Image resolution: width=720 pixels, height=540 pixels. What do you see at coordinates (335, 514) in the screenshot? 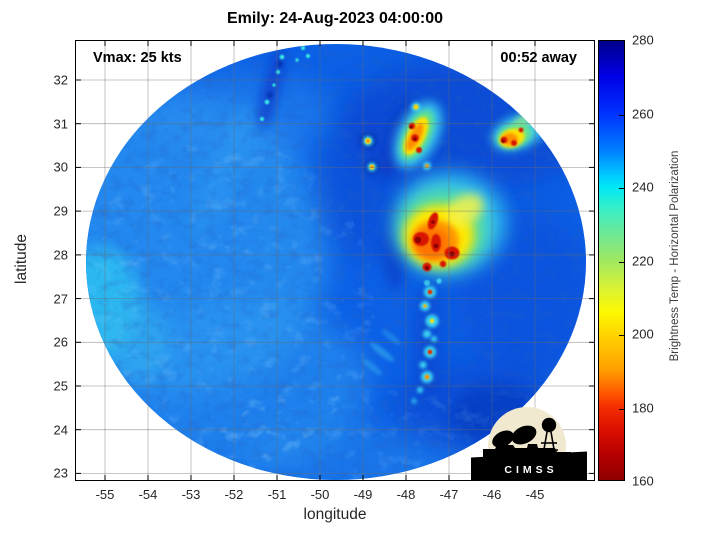
I see `x-axis-label: longitude` at bounding box center [335, 514].